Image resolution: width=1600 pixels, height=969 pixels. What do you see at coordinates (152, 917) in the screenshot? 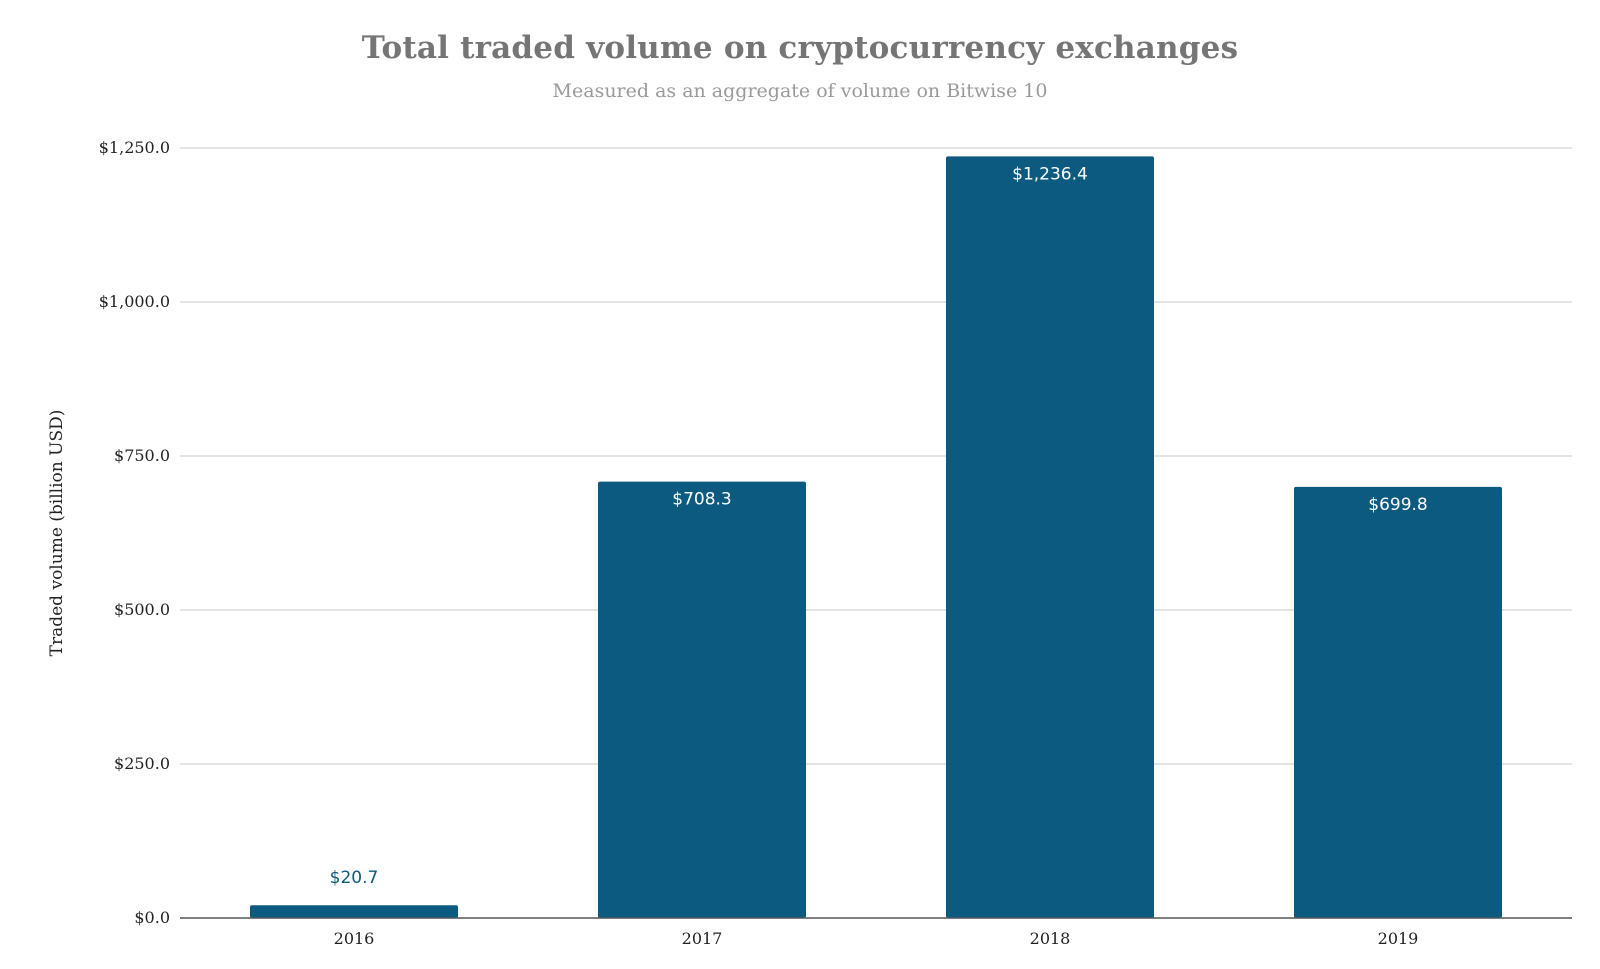
I see `y-tick-label: $0.0` at bounding box center [152, 917].